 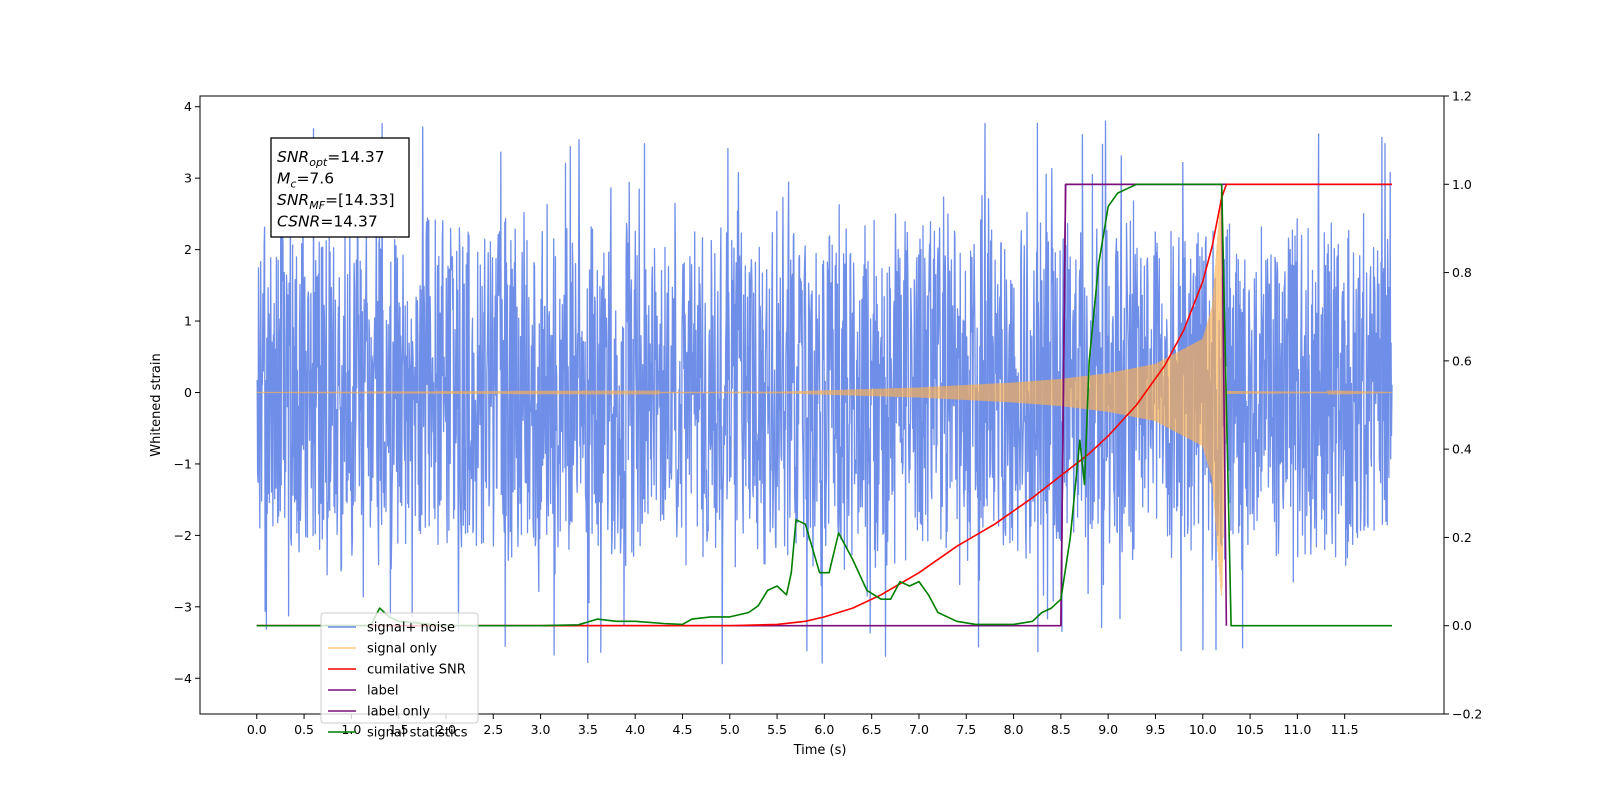 I want to click on annotation-frame, so click(x=340, y=187).